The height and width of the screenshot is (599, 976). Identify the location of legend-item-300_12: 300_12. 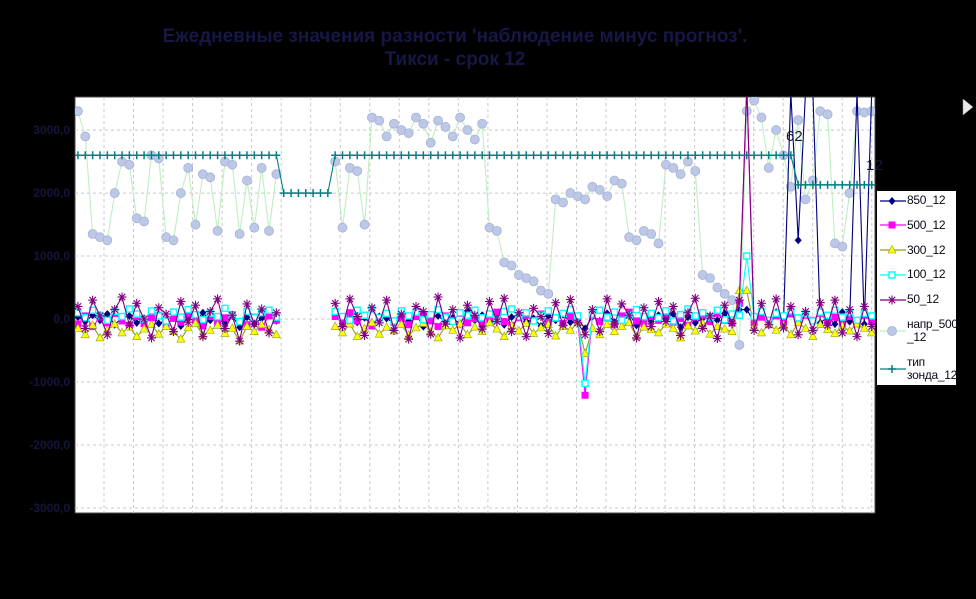
(917, 250).